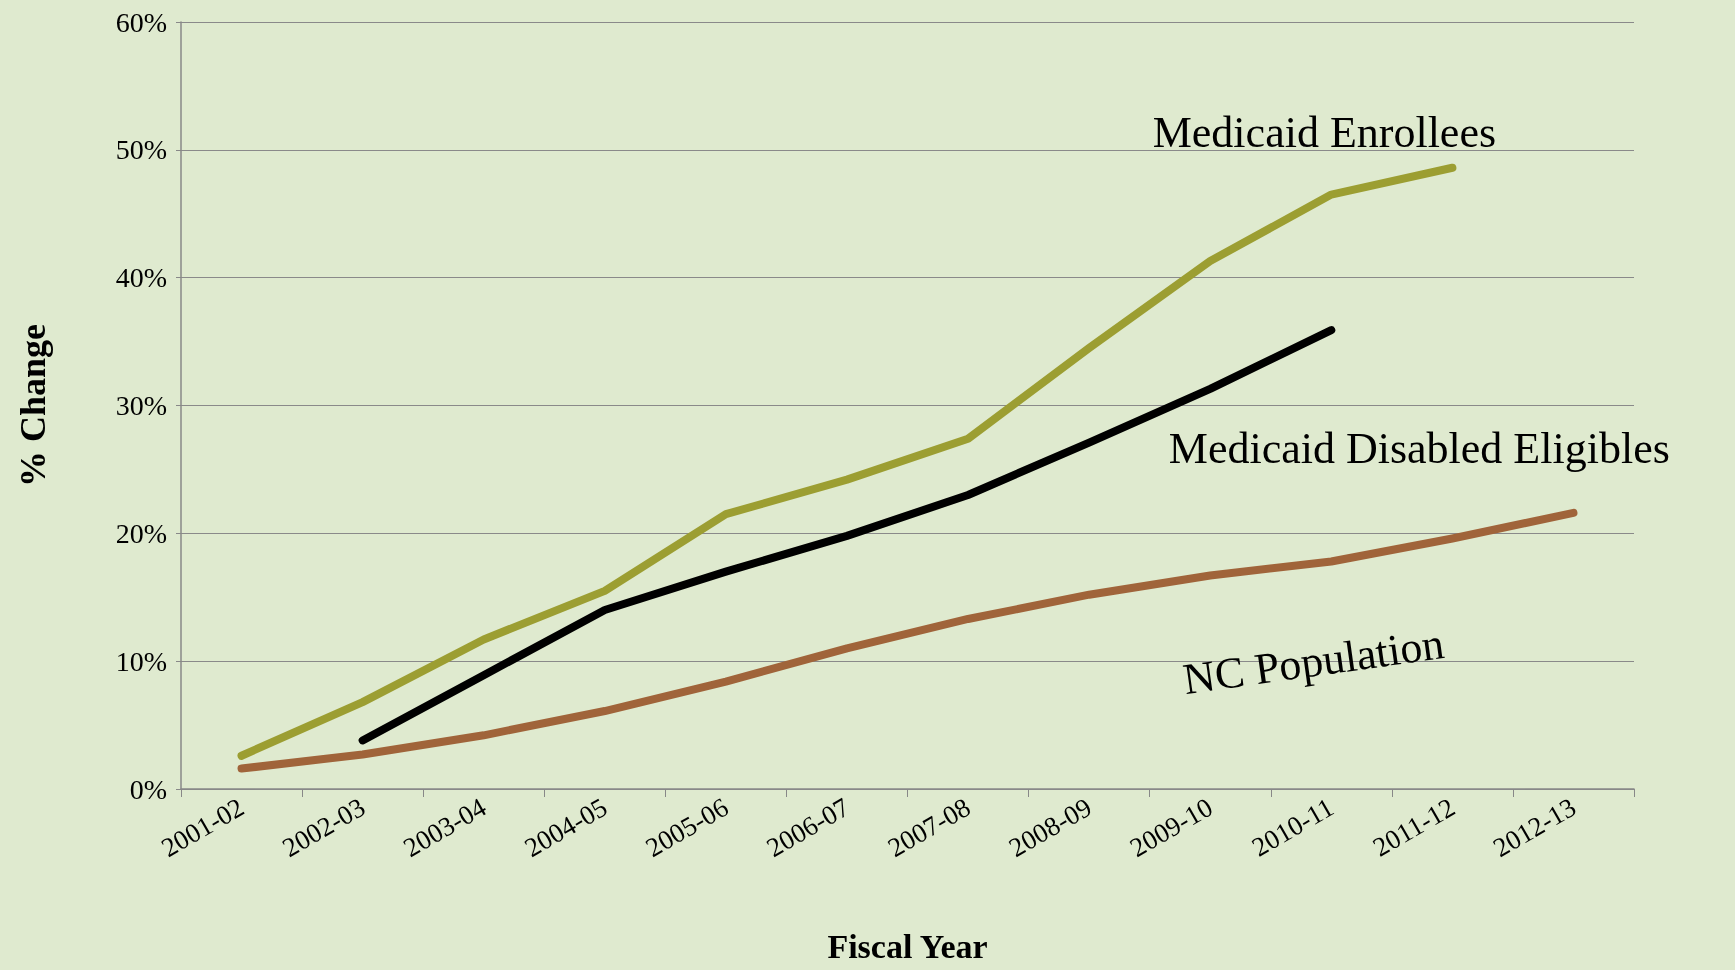  I want to click on y-tick-label: 40%, so click(141, 278).